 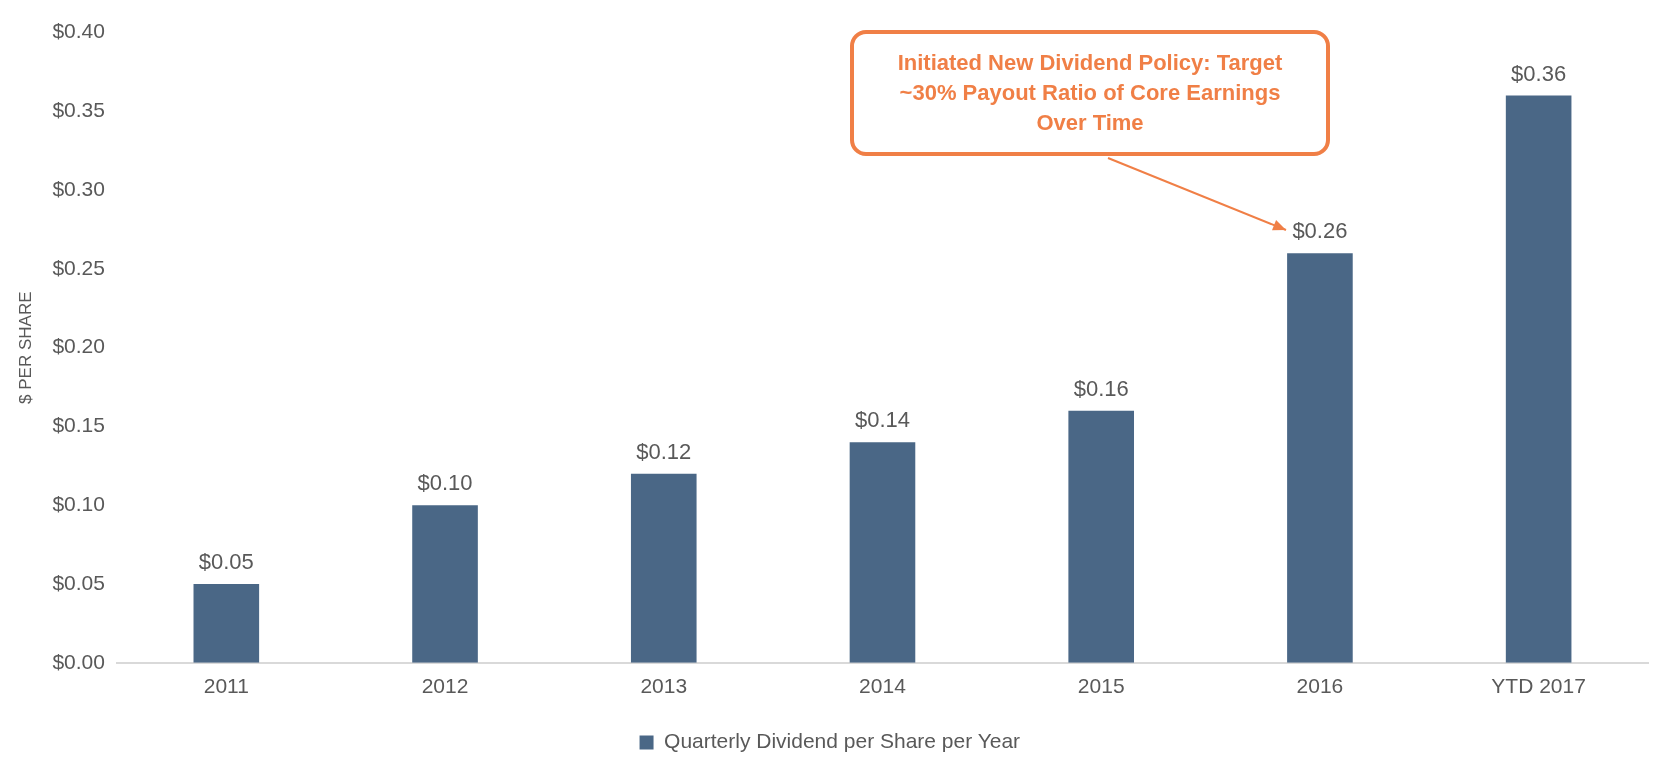 I want to click on x-tick-label: 2012, so click(x=445, y=686).